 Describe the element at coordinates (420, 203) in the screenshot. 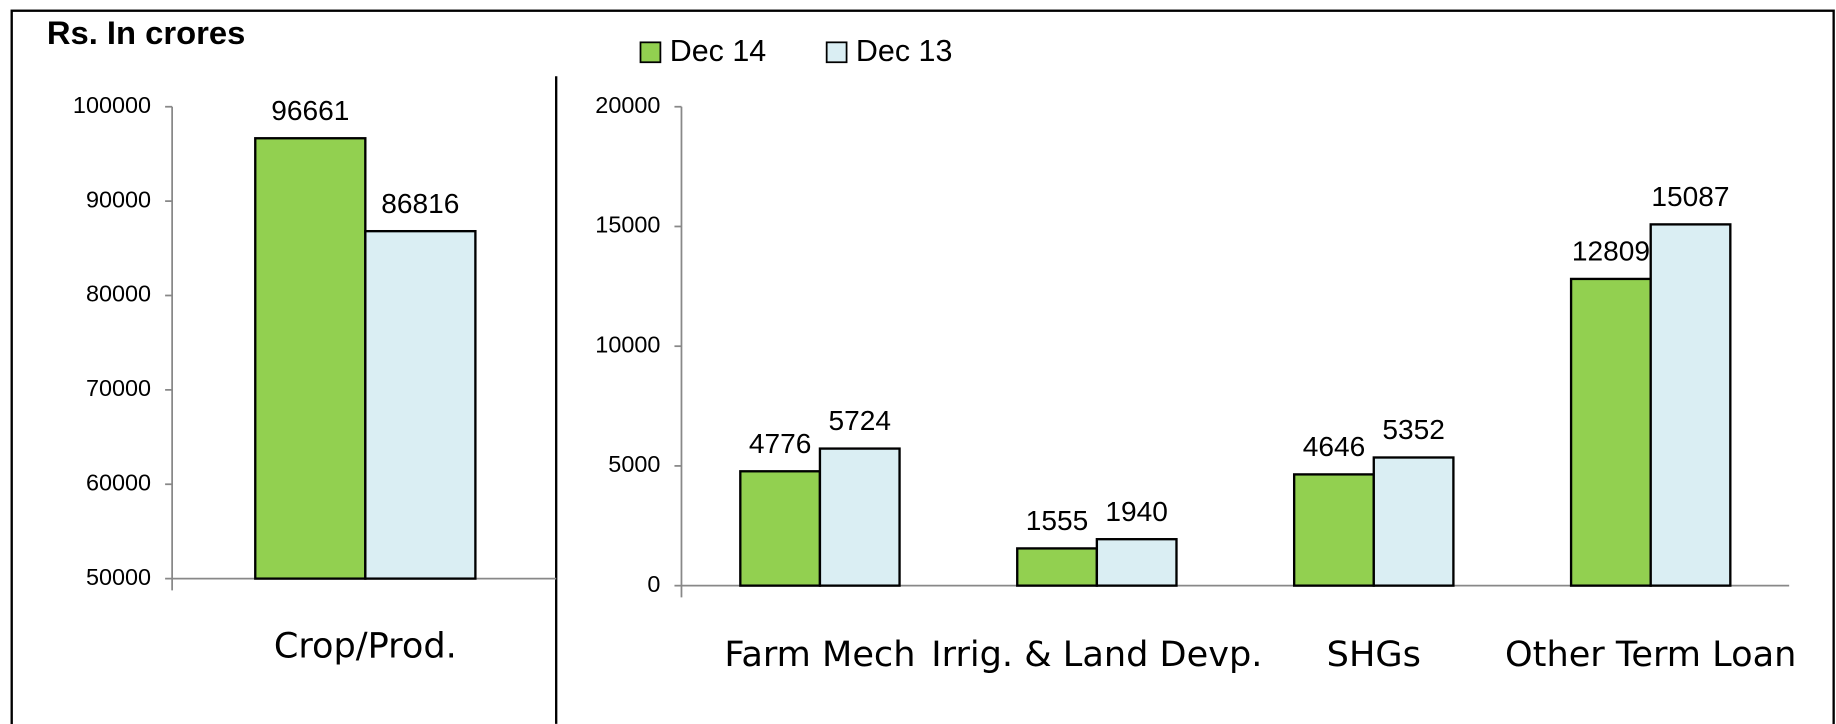

I see `value-label: 86816` at that location.